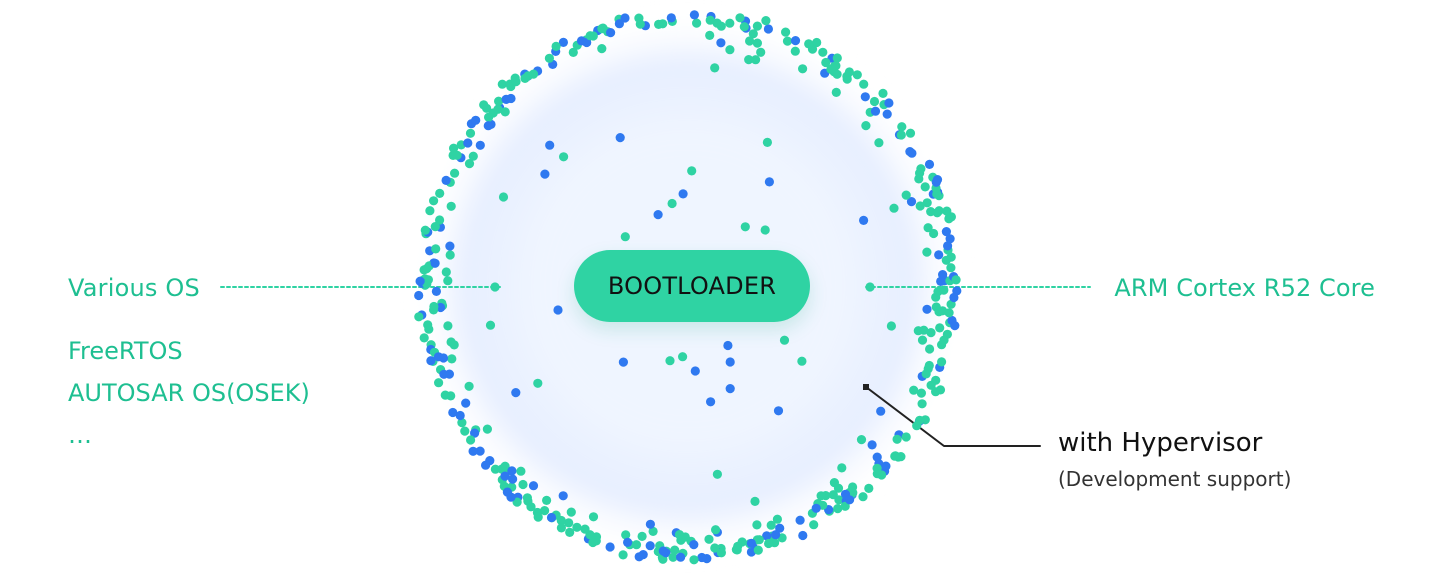 This screenshot has height=574, width=1448. I want to click on arm-cortex-label: ARM Cortex R52 Core, so click(1244, 288).